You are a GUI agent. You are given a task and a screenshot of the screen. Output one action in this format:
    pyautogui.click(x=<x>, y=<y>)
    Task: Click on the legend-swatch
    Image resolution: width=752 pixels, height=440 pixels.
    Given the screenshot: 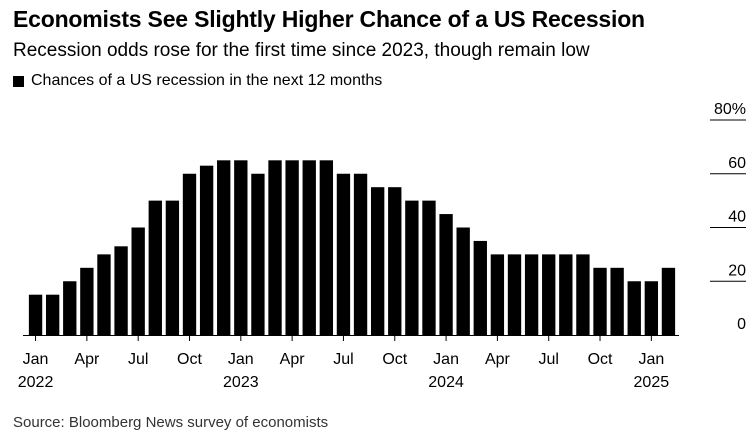 What is the action you would take?
    pyautogui.click(x=18, y=81)
    